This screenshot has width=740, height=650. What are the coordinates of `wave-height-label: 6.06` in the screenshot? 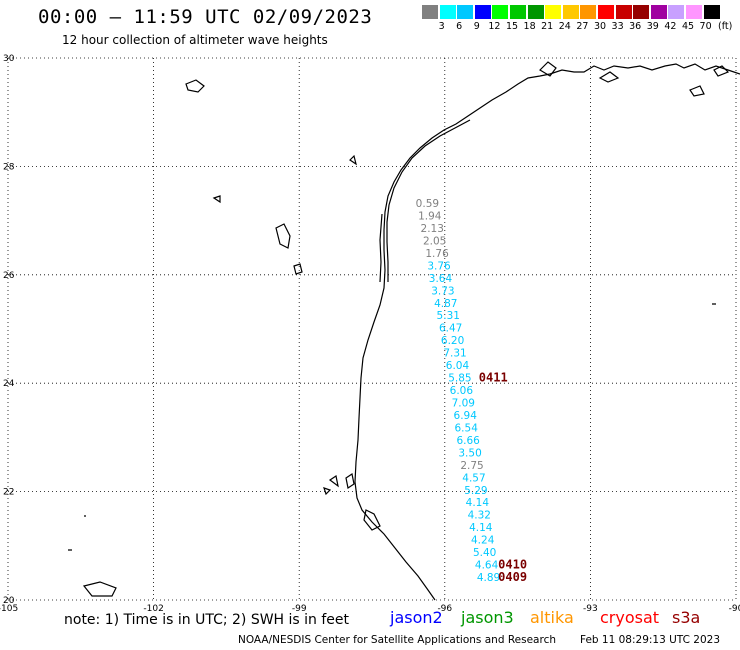 It's located at (462, 391).